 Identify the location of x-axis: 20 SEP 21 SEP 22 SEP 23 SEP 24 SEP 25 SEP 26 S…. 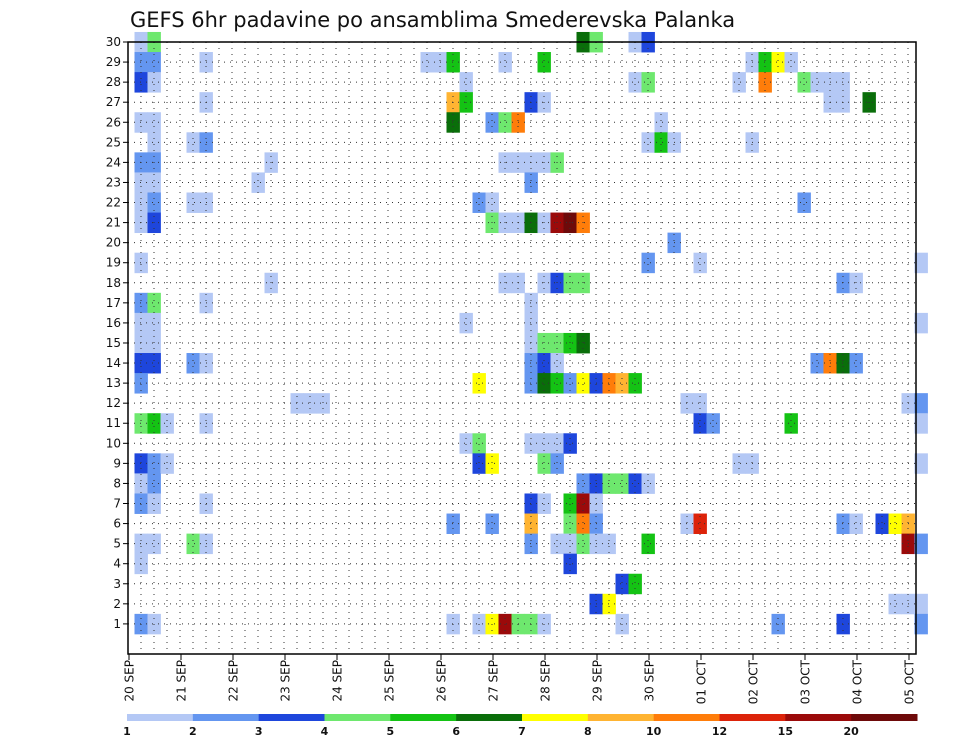
(520, 679).